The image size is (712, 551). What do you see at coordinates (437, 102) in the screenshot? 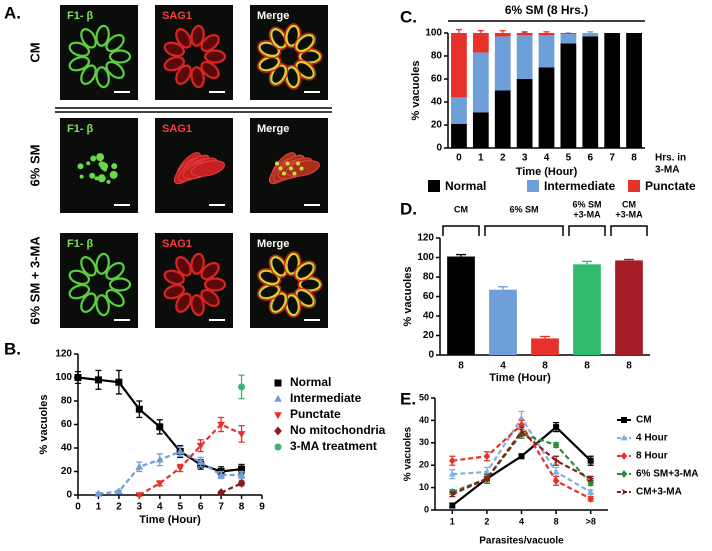
I see `y-tick-label: 40` at bounding box center [437, 102].